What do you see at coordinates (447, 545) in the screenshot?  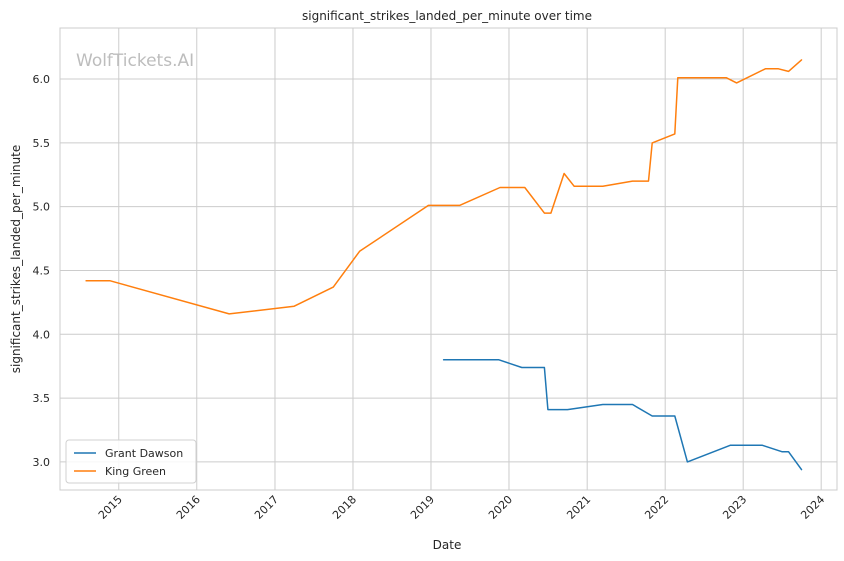 I see `x-axis-label: Date` at bounding box center [447, 545].